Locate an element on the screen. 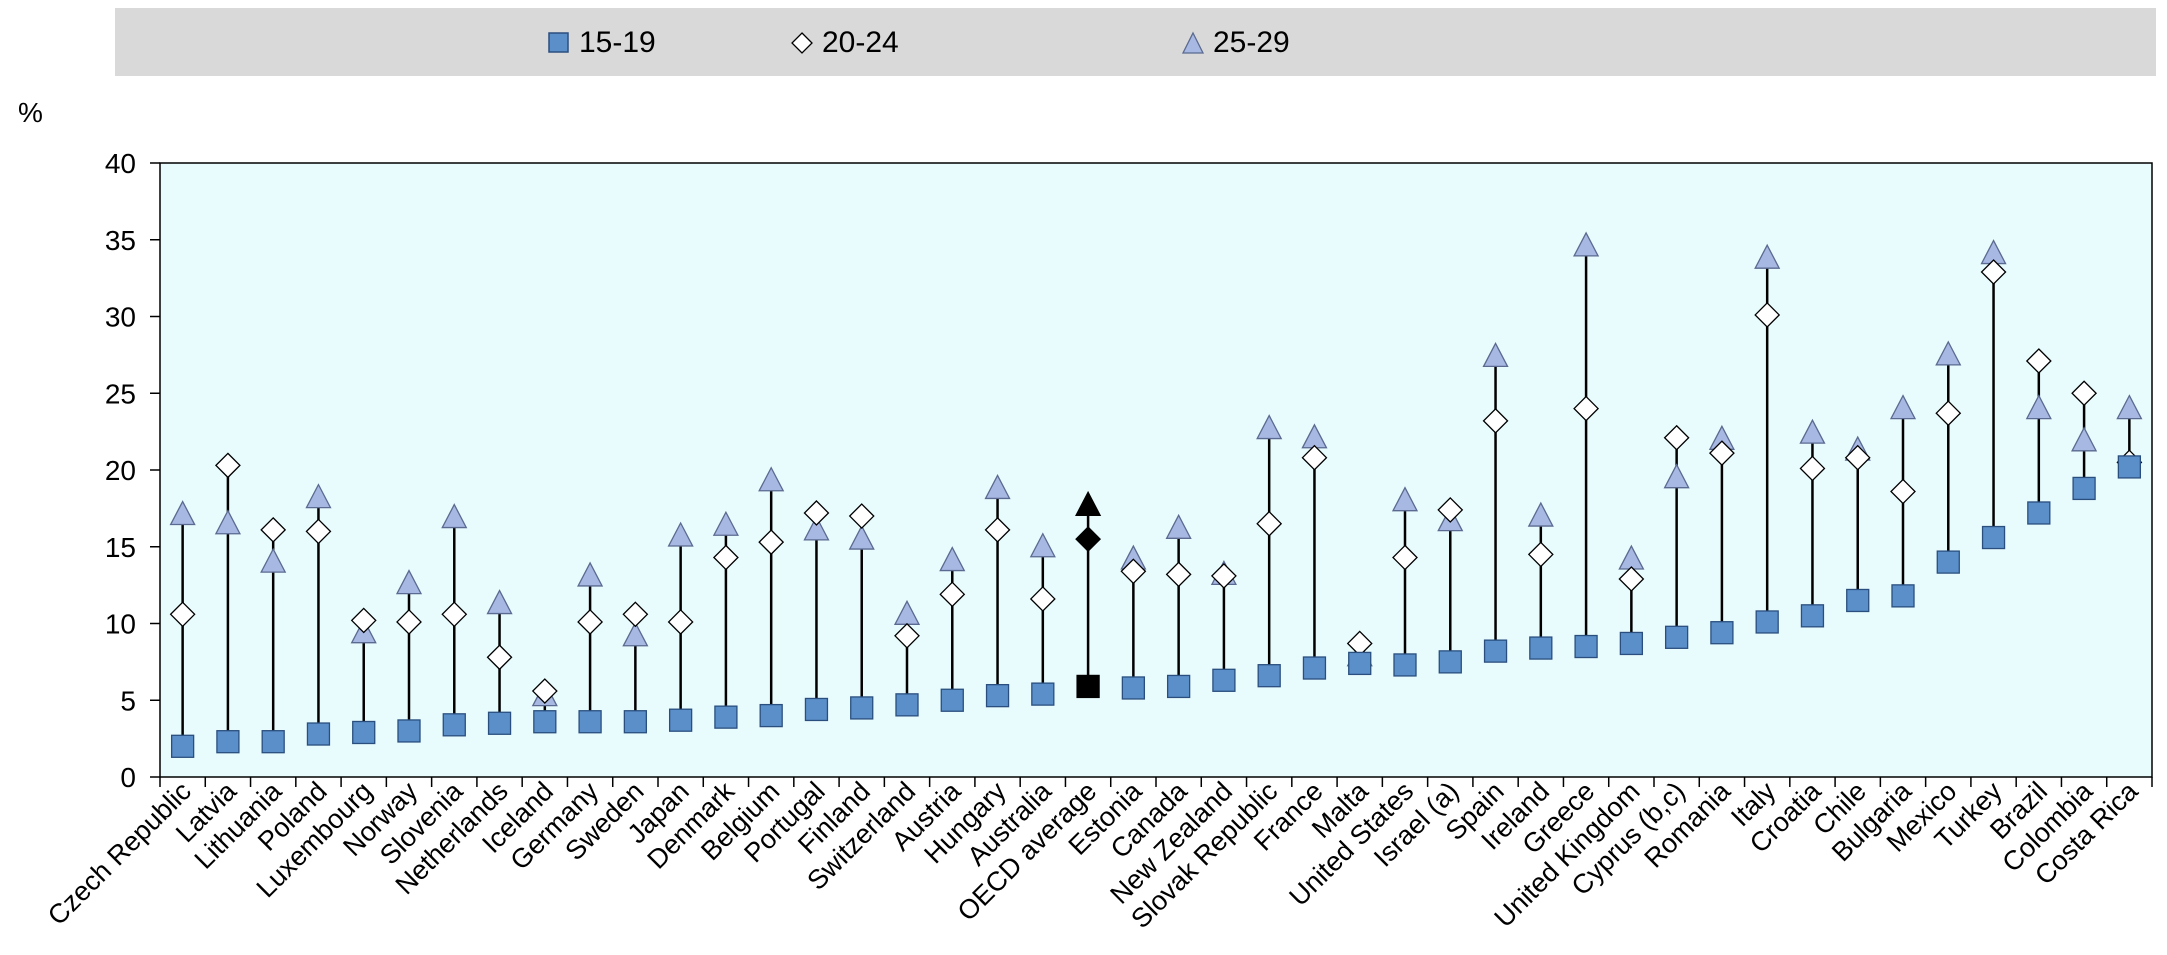  marker-15-19-united-kingdom is located at coordinates (1631, 643).